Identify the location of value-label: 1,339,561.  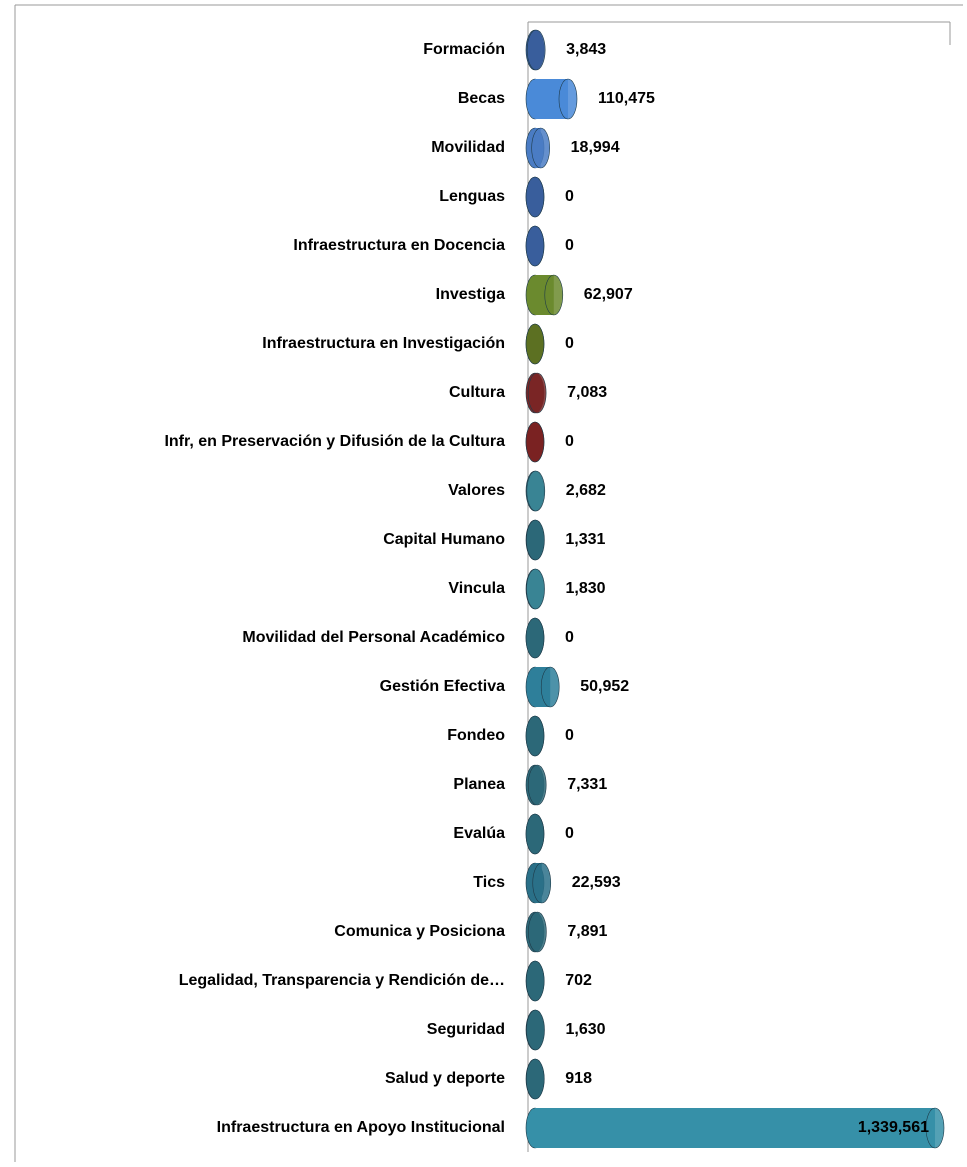
(893, 1127).